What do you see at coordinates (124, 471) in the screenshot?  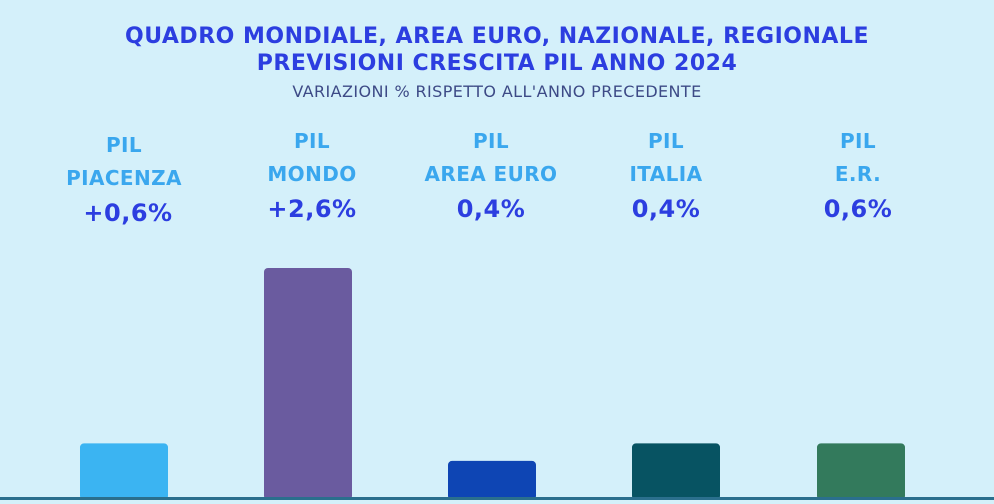 I see `bar-piacenza` at bounding box center [124, 471].